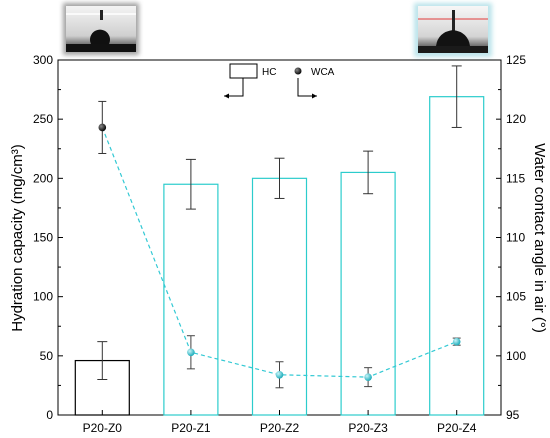 The image size is (550, 438). I want to click on legend-wca-arrowhead, so click(314, 96).